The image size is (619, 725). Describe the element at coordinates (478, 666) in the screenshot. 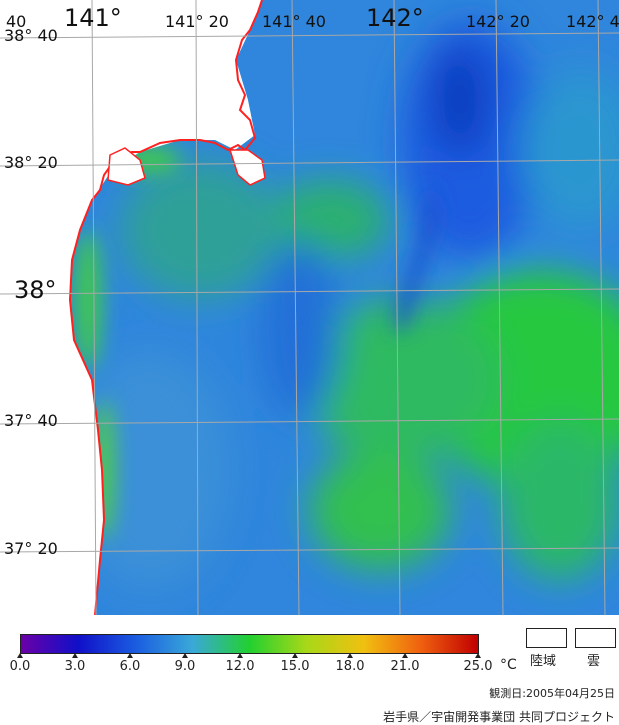

I see `tick-label: 25.0` at that location.